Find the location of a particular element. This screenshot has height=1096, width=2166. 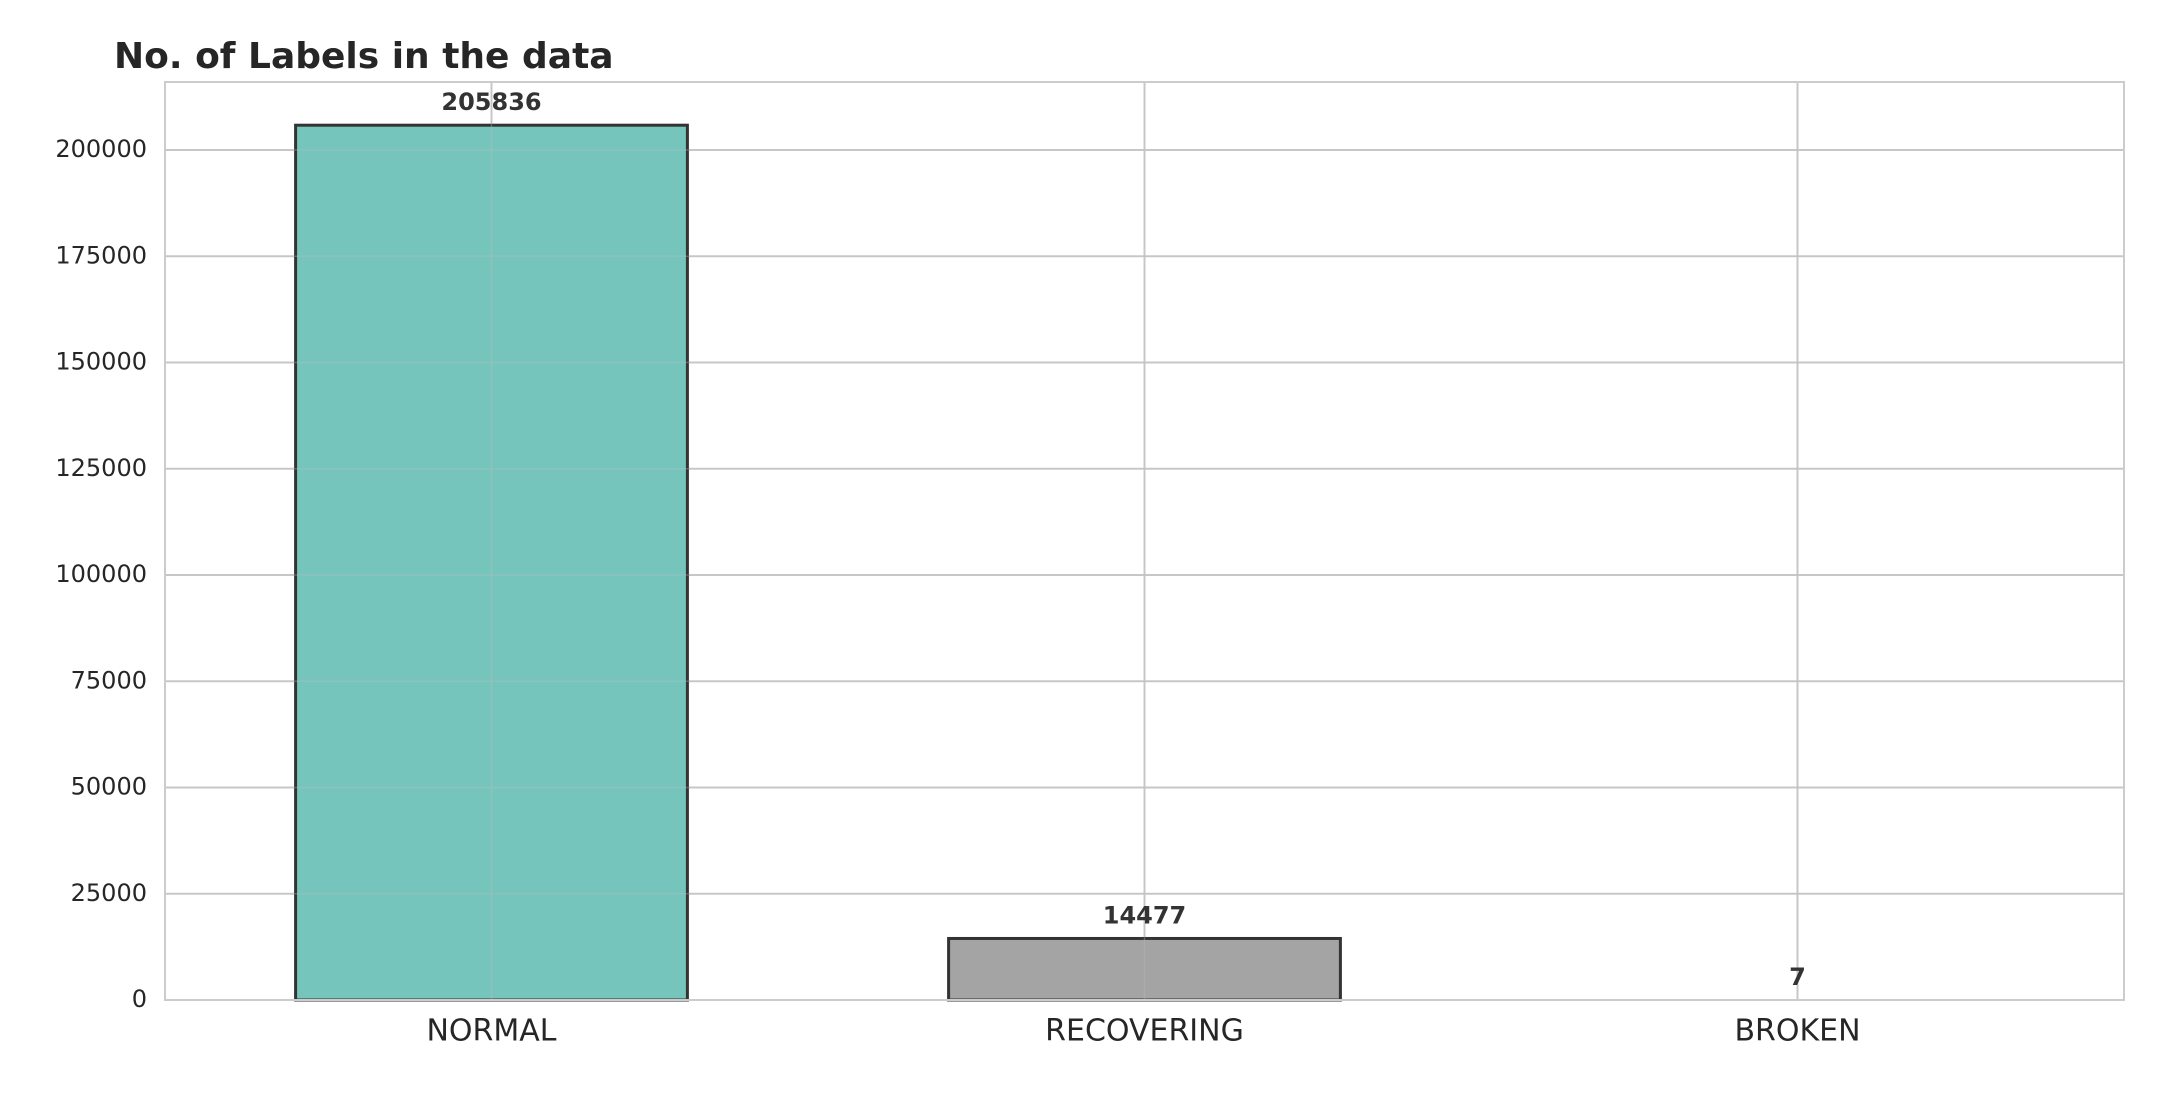

x-axis-ticks: NORMAL RECOVERING BROKEN is located at coordinates (1143, 1031).